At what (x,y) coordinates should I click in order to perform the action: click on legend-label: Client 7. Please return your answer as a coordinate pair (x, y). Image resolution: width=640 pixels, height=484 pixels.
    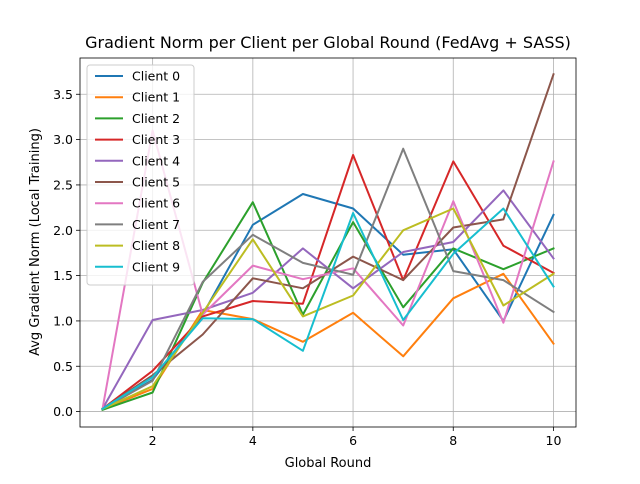
    Looking at the image, I should click on (156, 224).